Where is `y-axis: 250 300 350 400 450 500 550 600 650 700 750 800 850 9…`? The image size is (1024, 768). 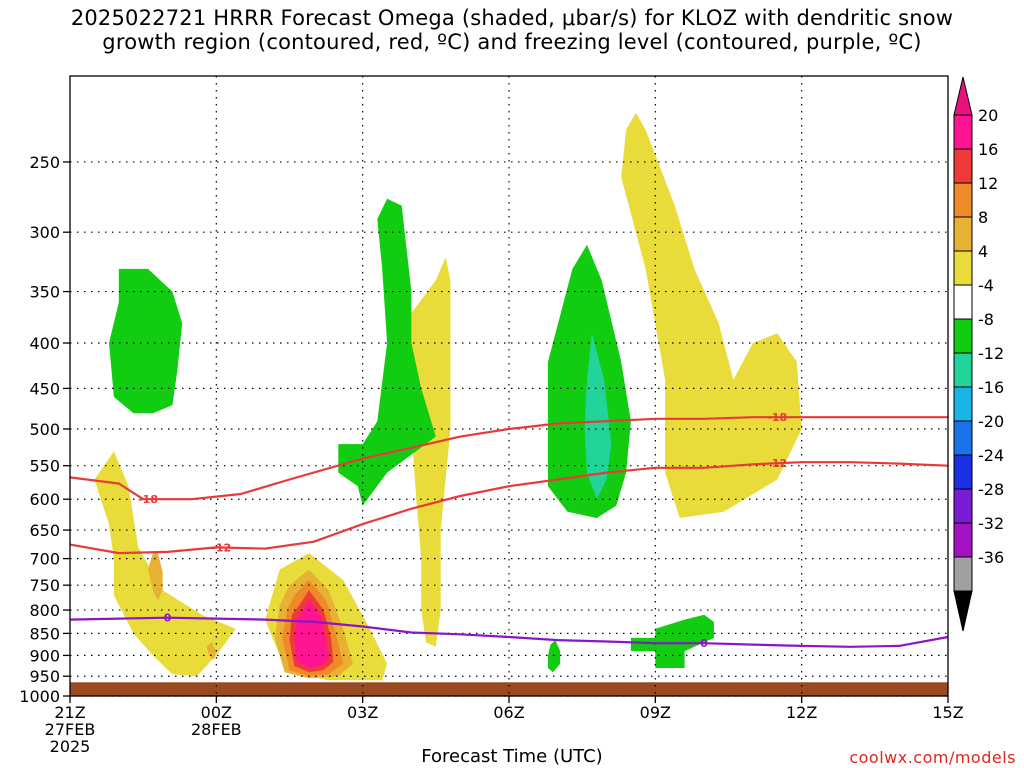 y-axis: 250 300 350 400 450 500 550 600 650 700 750 800 850 9… is located at coordinates (44, 429).